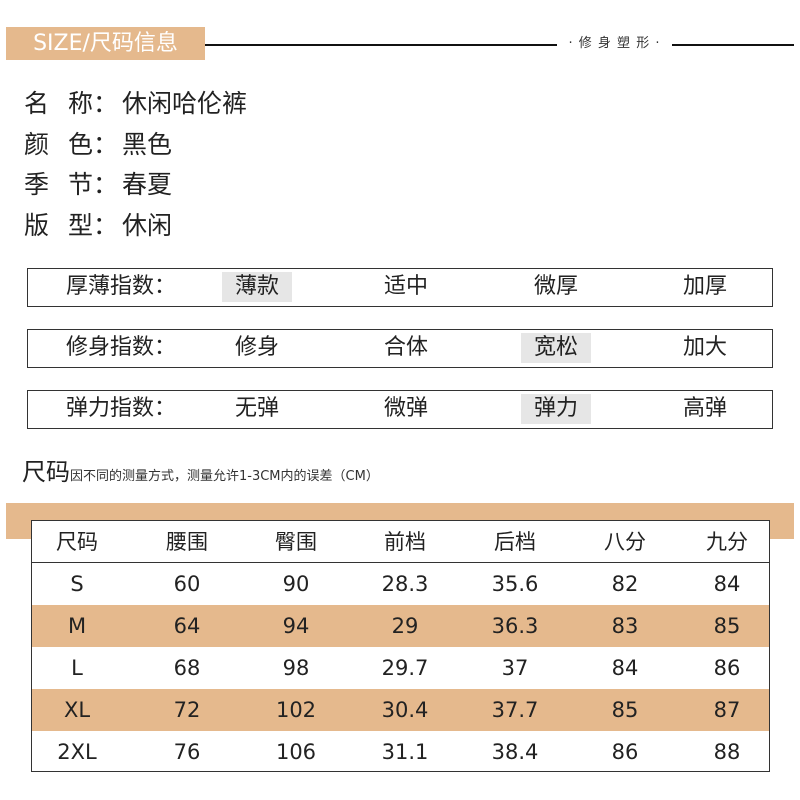 The width and height of the screenshot is (800, 800). What do you see at coordinates (405, 752) in the screenshot?
I see `table-cell: 31.1` at bounding box center [405, 752].